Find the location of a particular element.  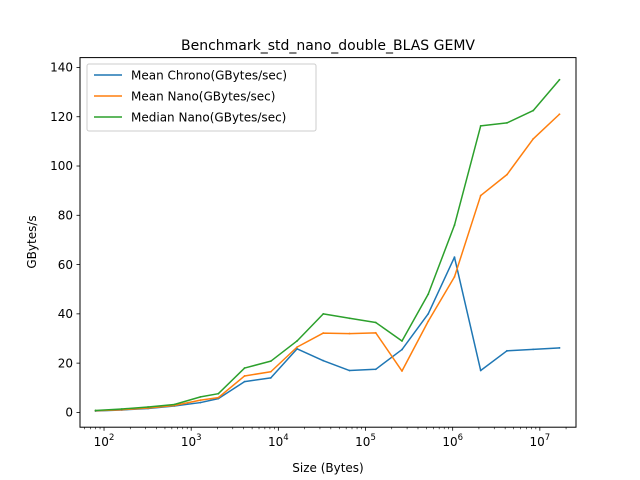

chart-title: Benchmark_std_nano_double_BLAS GEMV is located at coordinates (328, 46).